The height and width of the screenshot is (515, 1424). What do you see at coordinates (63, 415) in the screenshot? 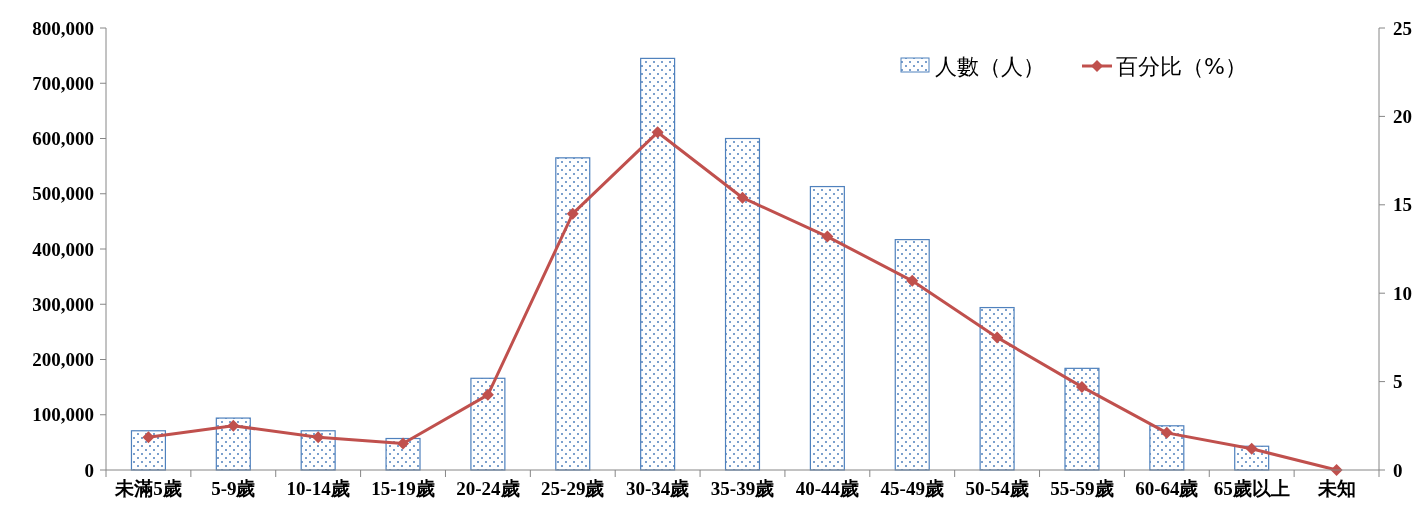
I see `y-tick-label: 100,000` at bounding box center [63, 415].